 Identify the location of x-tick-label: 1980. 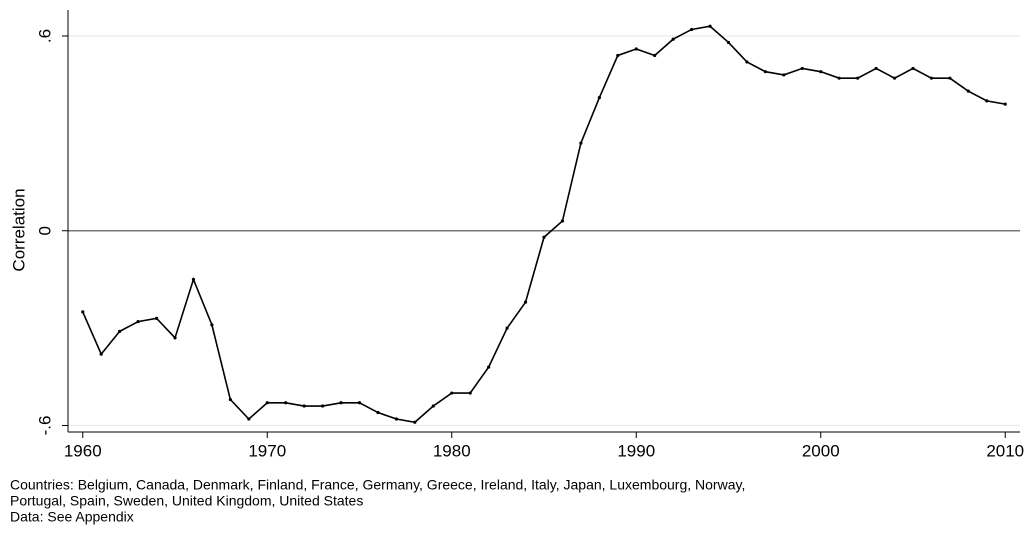
(452, 450).